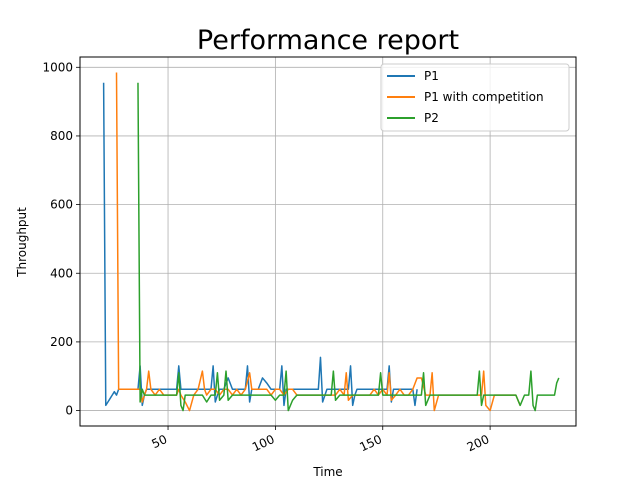 The width and height of the screenshot is (640, 480). Describe the element at coordinates (57, 67) in the screenshot. I see `y-tick-label: 1000` at that location.